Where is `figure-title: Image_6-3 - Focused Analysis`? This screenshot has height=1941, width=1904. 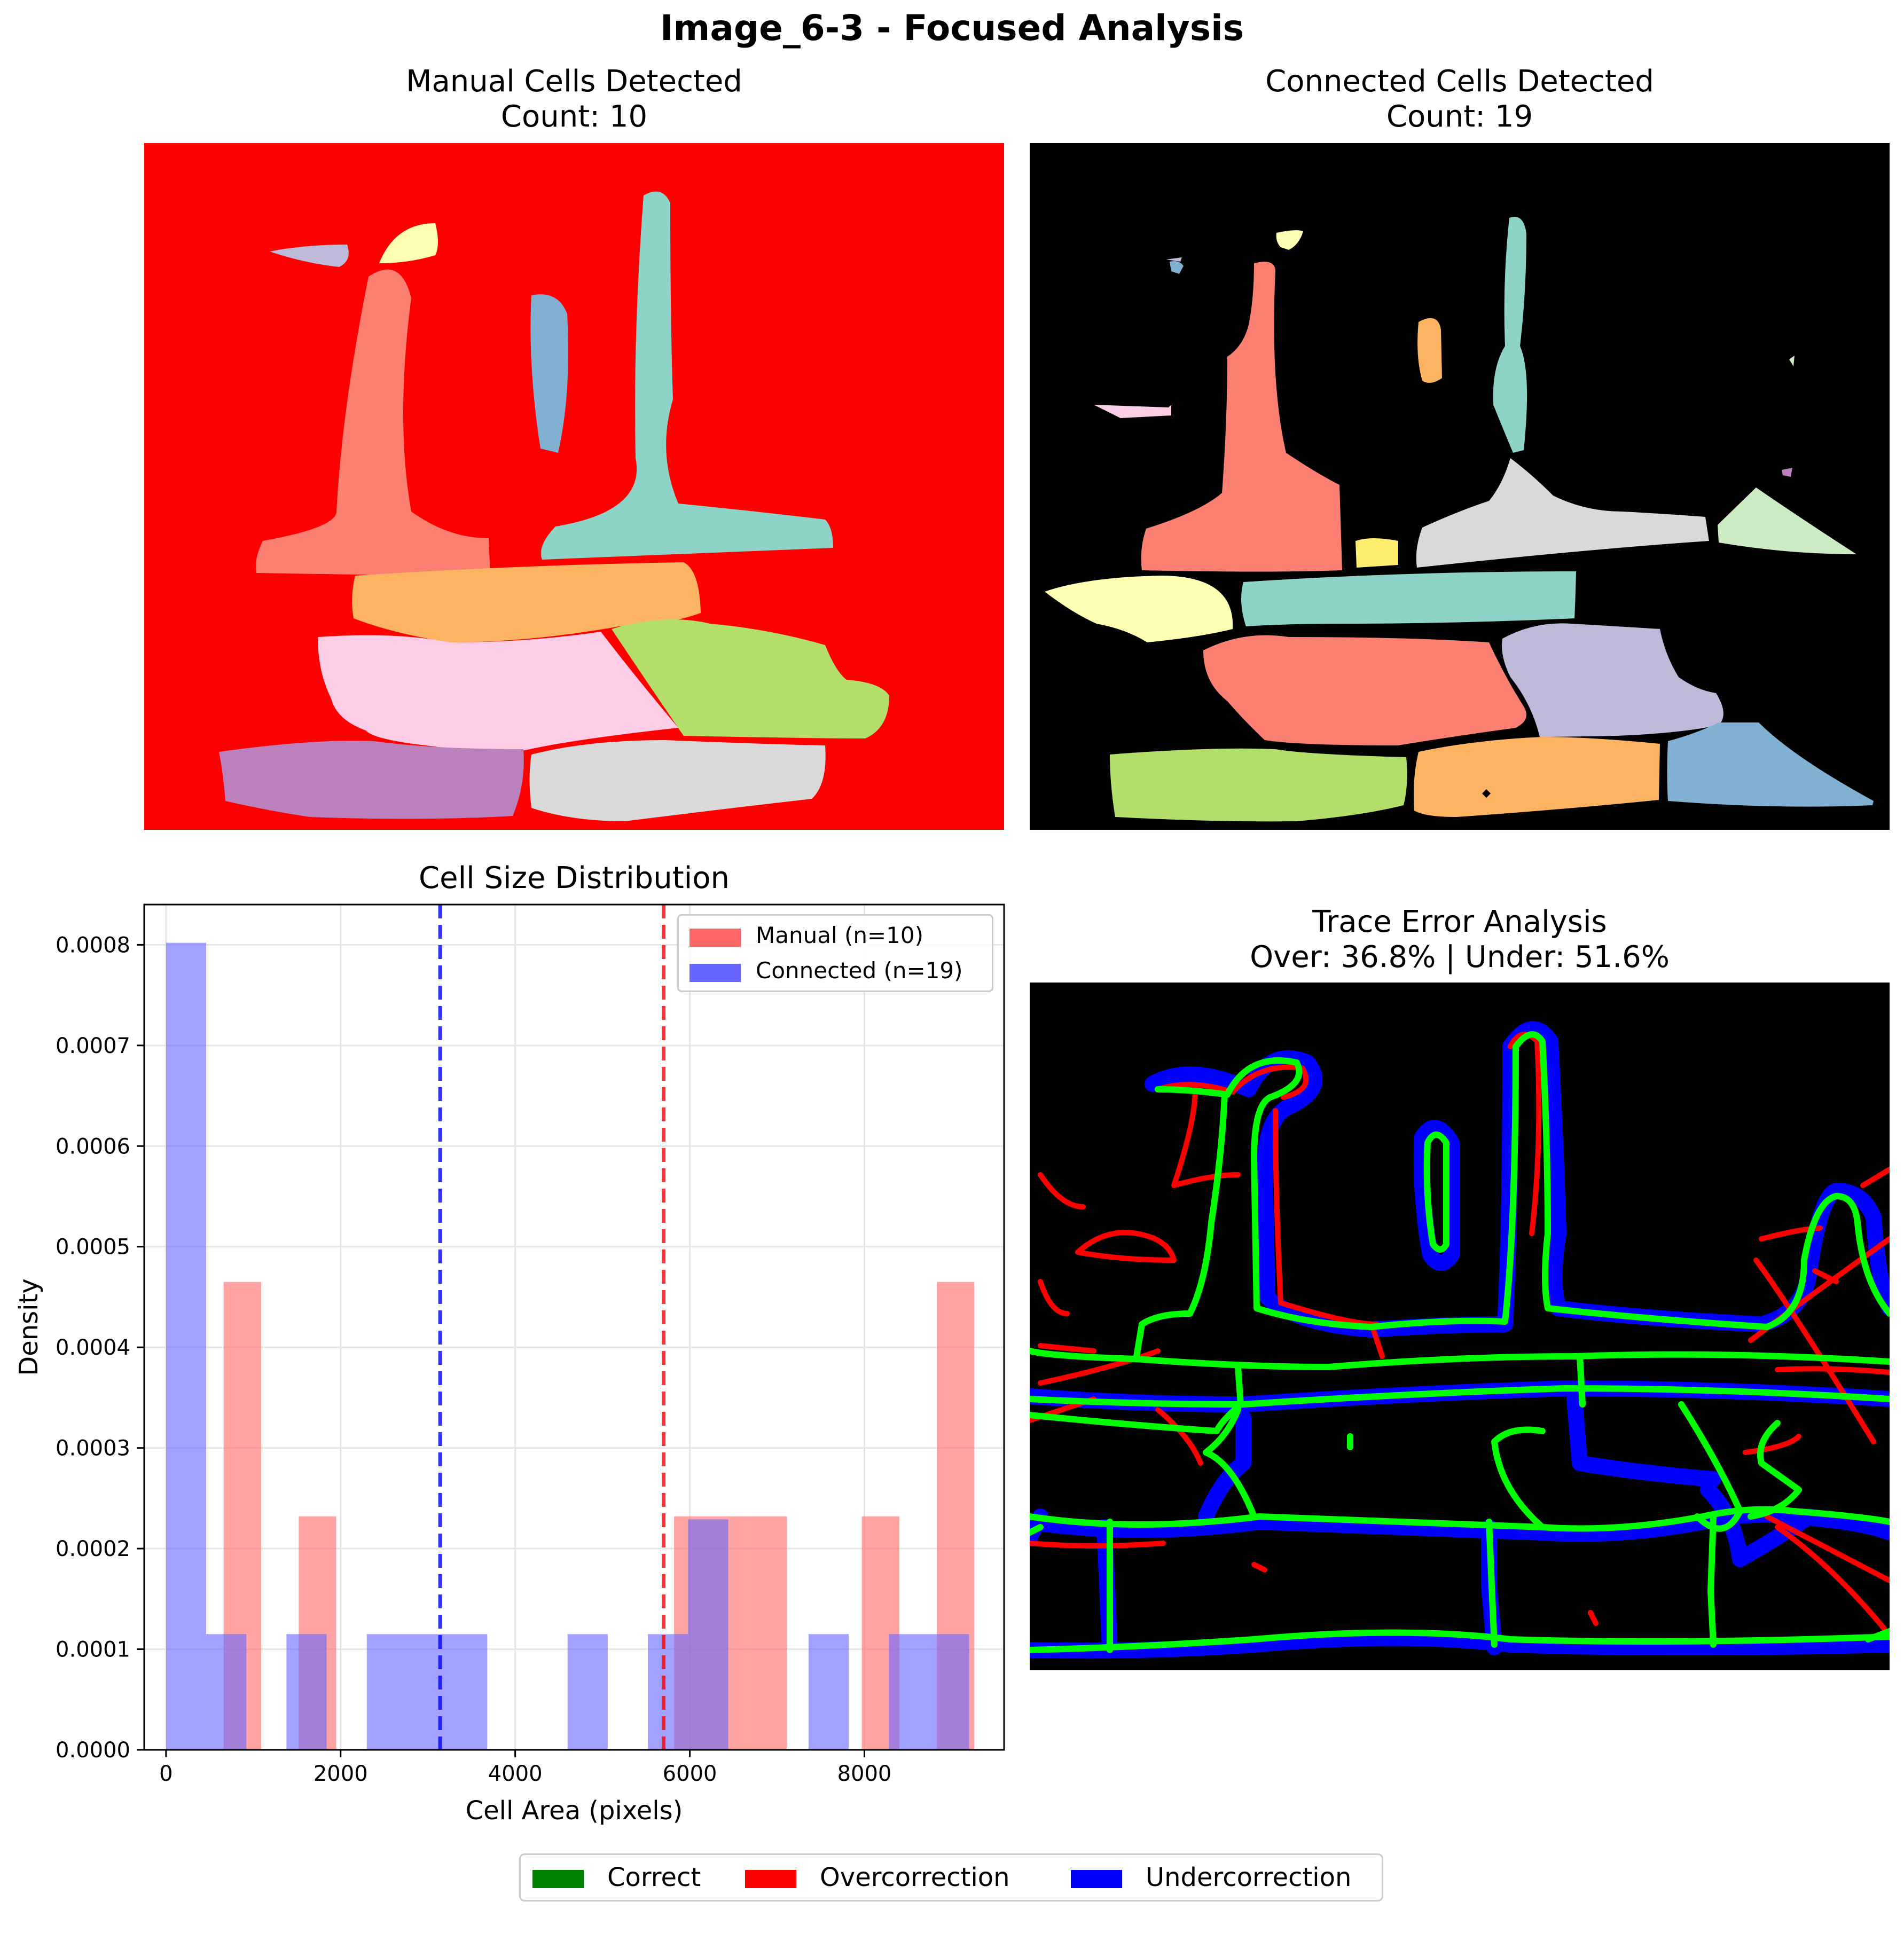
figure-title: Image_6-3 - Focused Analysis is located at coordinates (952, 28).